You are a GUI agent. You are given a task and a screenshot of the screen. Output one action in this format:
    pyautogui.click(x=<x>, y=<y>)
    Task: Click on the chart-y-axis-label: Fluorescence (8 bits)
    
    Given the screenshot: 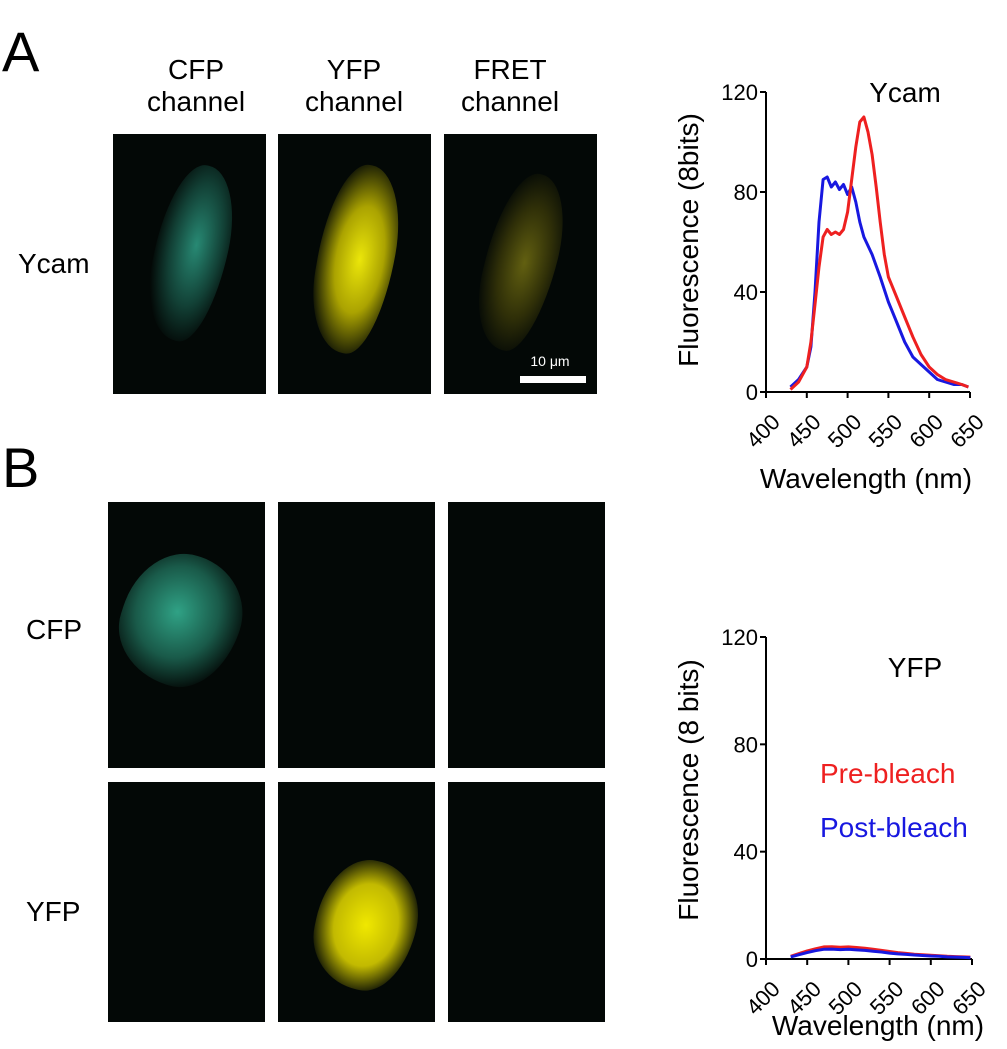 What is the action you would take?
    pyautogui.click(x=688, y=789)
    